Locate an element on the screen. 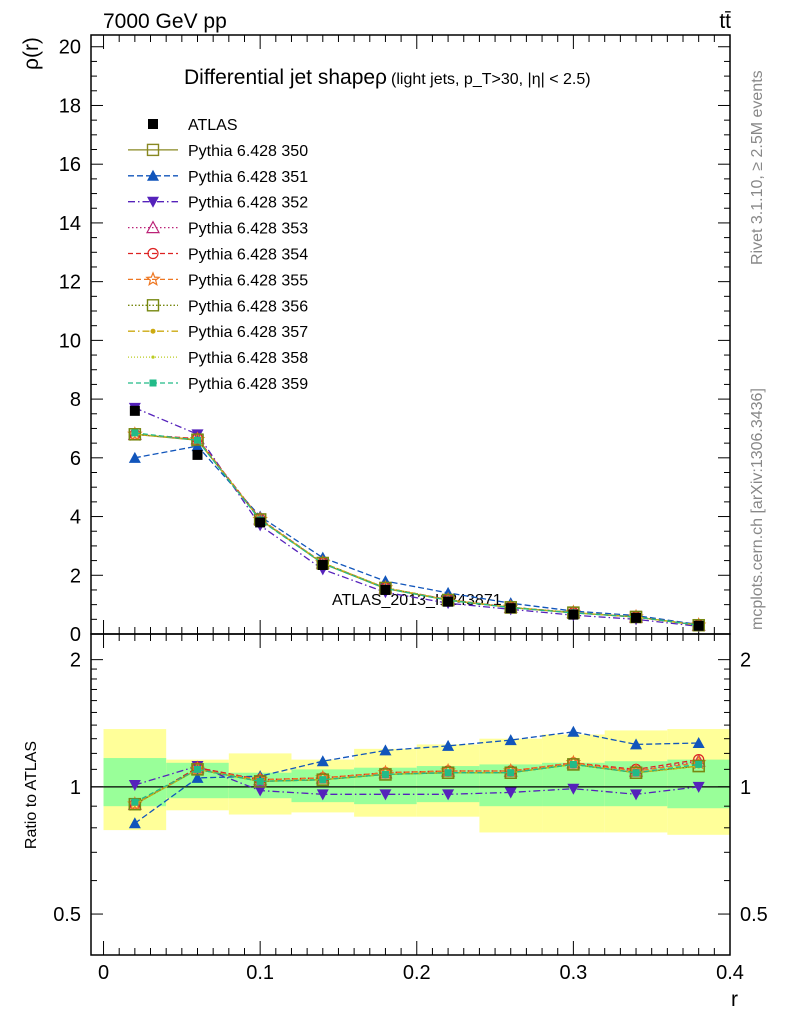 The height and width of the screenshot is (1024, 786). x-tick-label: 0.2 is located at coordinates (417, 973).